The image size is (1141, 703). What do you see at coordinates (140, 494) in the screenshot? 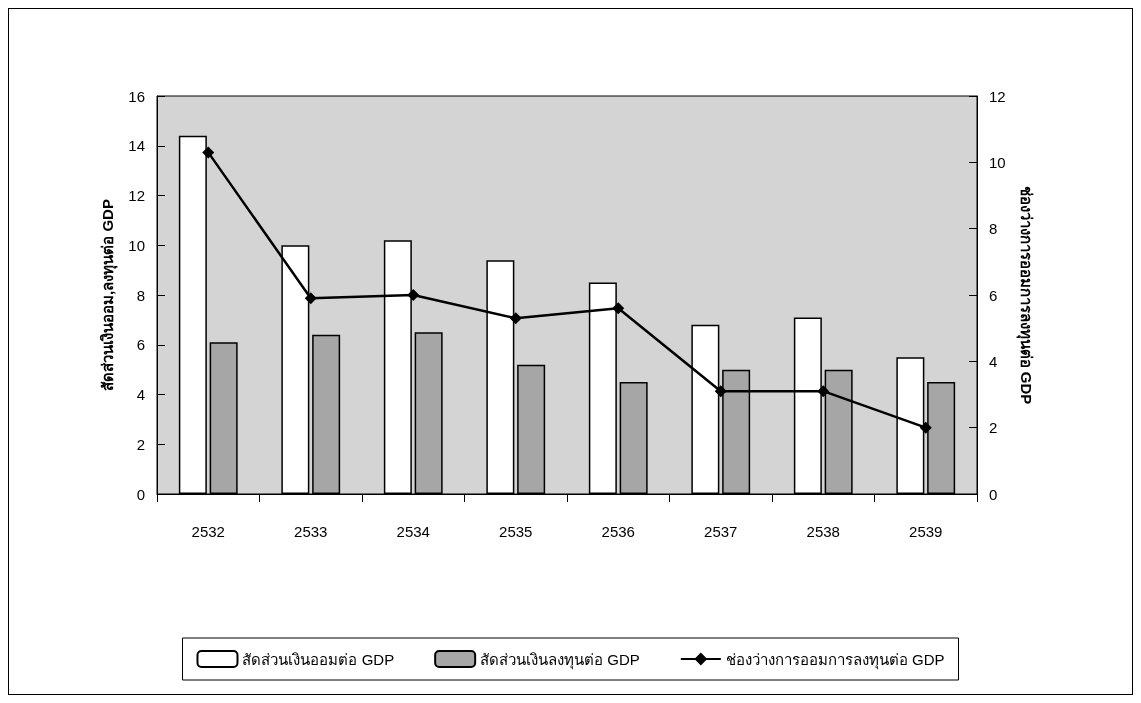
I see `y-tick-label: 0` at bounding box center [140, 494].